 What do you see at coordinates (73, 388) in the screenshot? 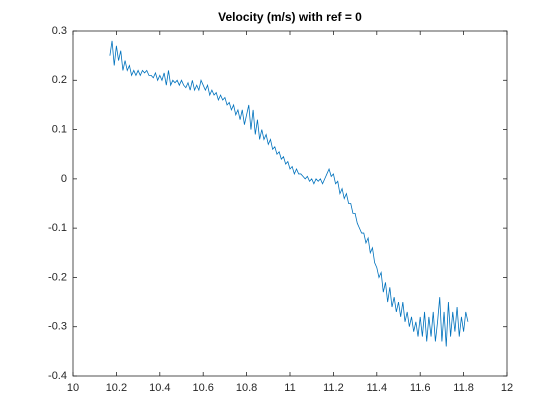
I see `x-tick-label: 10` at bounding box center [73, 388].